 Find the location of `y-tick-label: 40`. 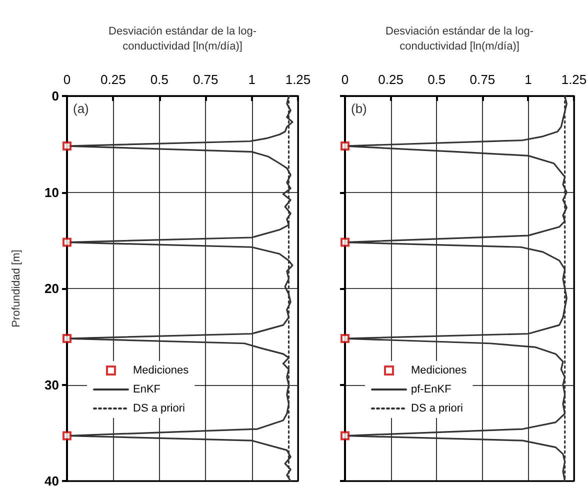

y-tick-label: 40 is located at coordinates (51, 480).